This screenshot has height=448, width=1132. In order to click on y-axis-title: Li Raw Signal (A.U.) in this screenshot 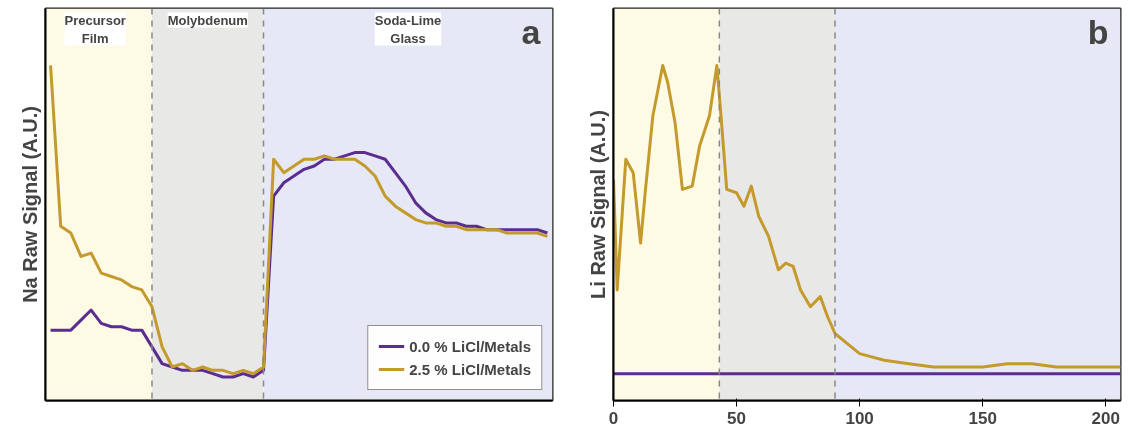, I will do `click(597, 204)`.